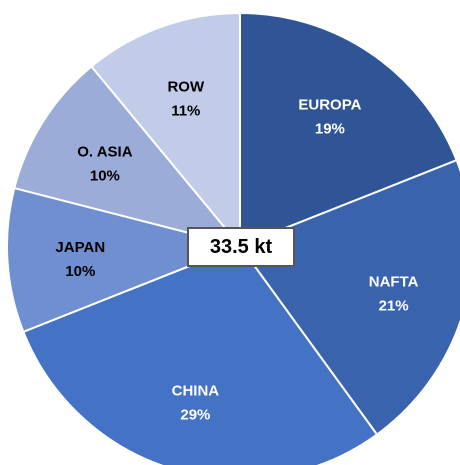  I want to click on center-total-label: 33.5 kt, so click(241, 247).